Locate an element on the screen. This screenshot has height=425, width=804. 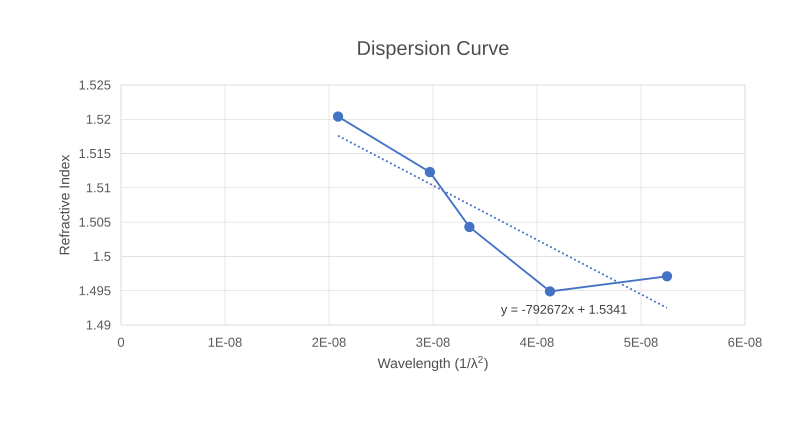
y-tick-label: 1.51 is located at coordinates (98, 187).